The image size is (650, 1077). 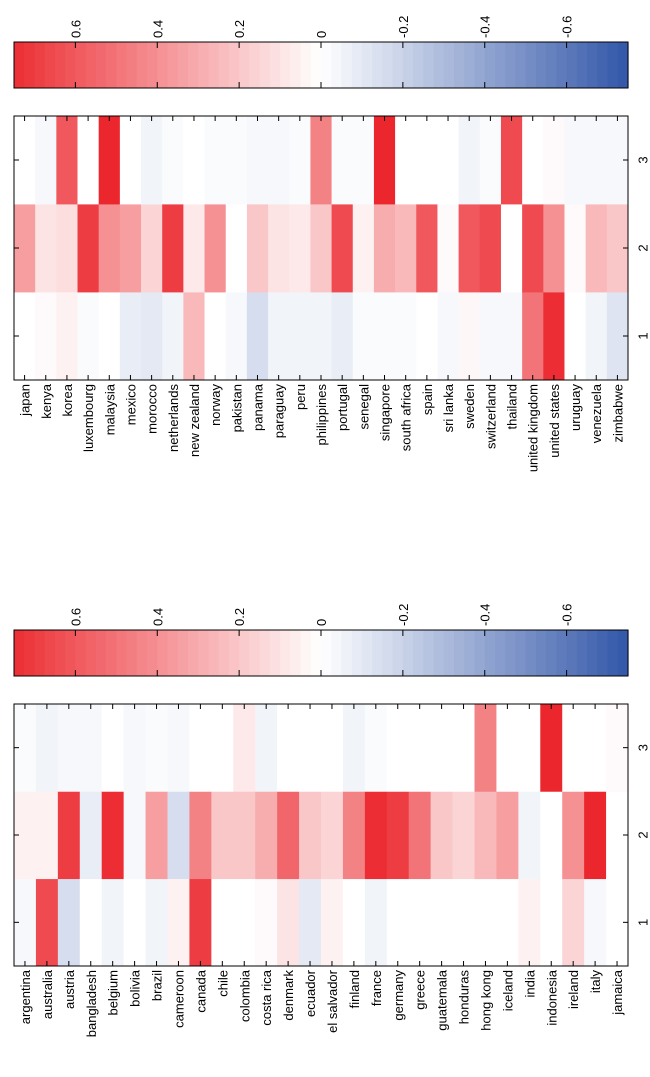 What do you see at coordinates (512, 407) in the screenshot?
I see `row-label: thailand` at bounding box center [512, 407].